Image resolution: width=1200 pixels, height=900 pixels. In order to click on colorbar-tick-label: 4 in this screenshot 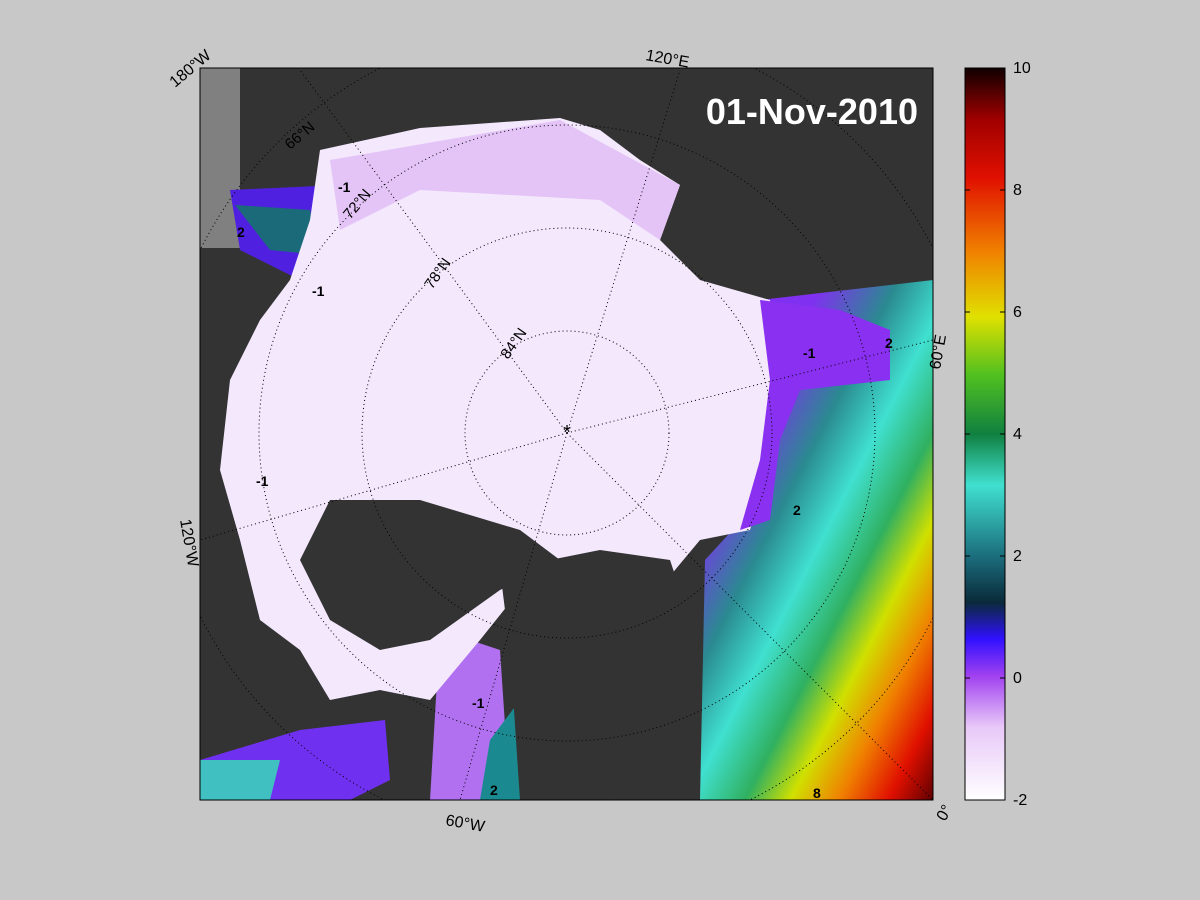, I will do `click(1017, 434)`.